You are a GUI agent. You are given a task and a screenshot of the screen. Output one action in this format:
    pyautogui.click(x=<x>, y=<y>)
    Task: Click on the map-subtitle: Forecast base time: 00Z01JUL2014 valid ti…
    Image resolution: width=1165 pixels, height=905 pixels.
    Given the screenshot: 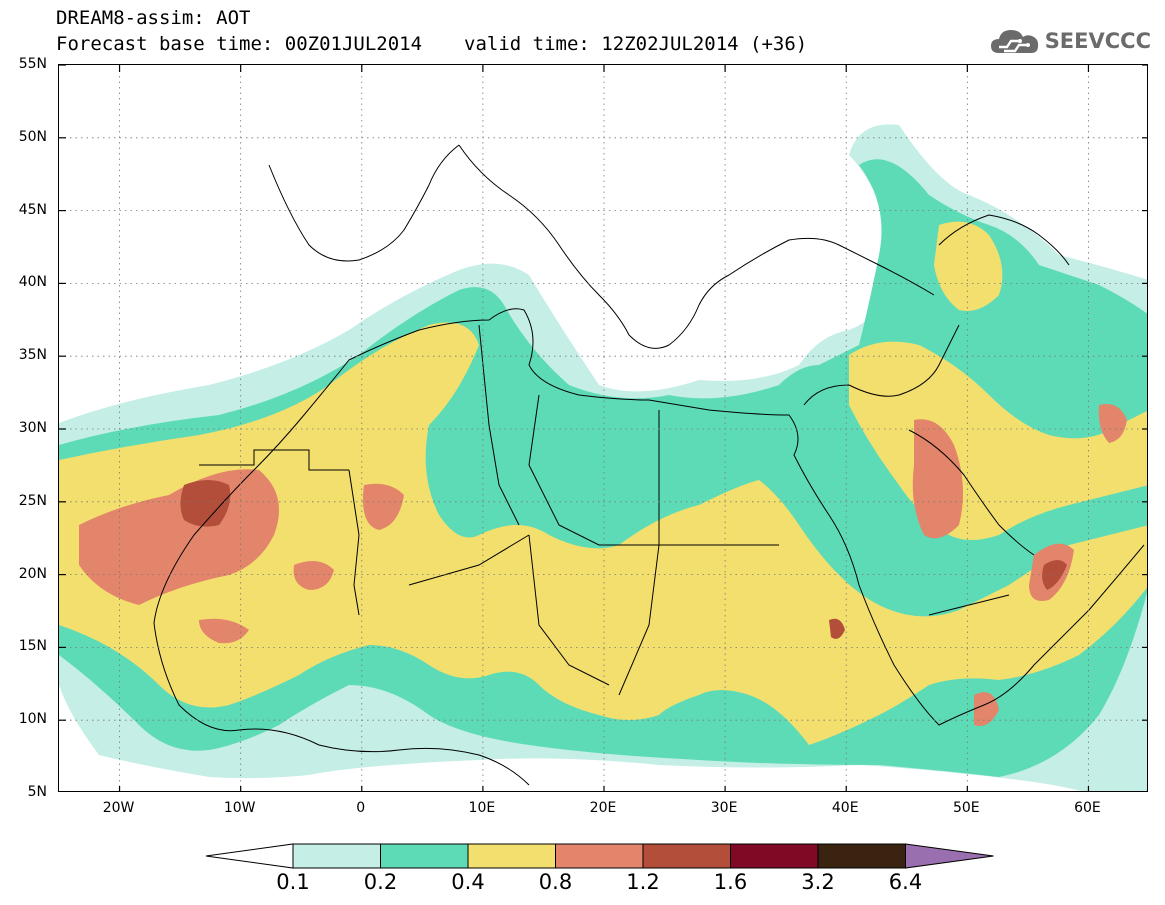 What is the action you would take?
    pyautogui.click(x=431, y=44)
    